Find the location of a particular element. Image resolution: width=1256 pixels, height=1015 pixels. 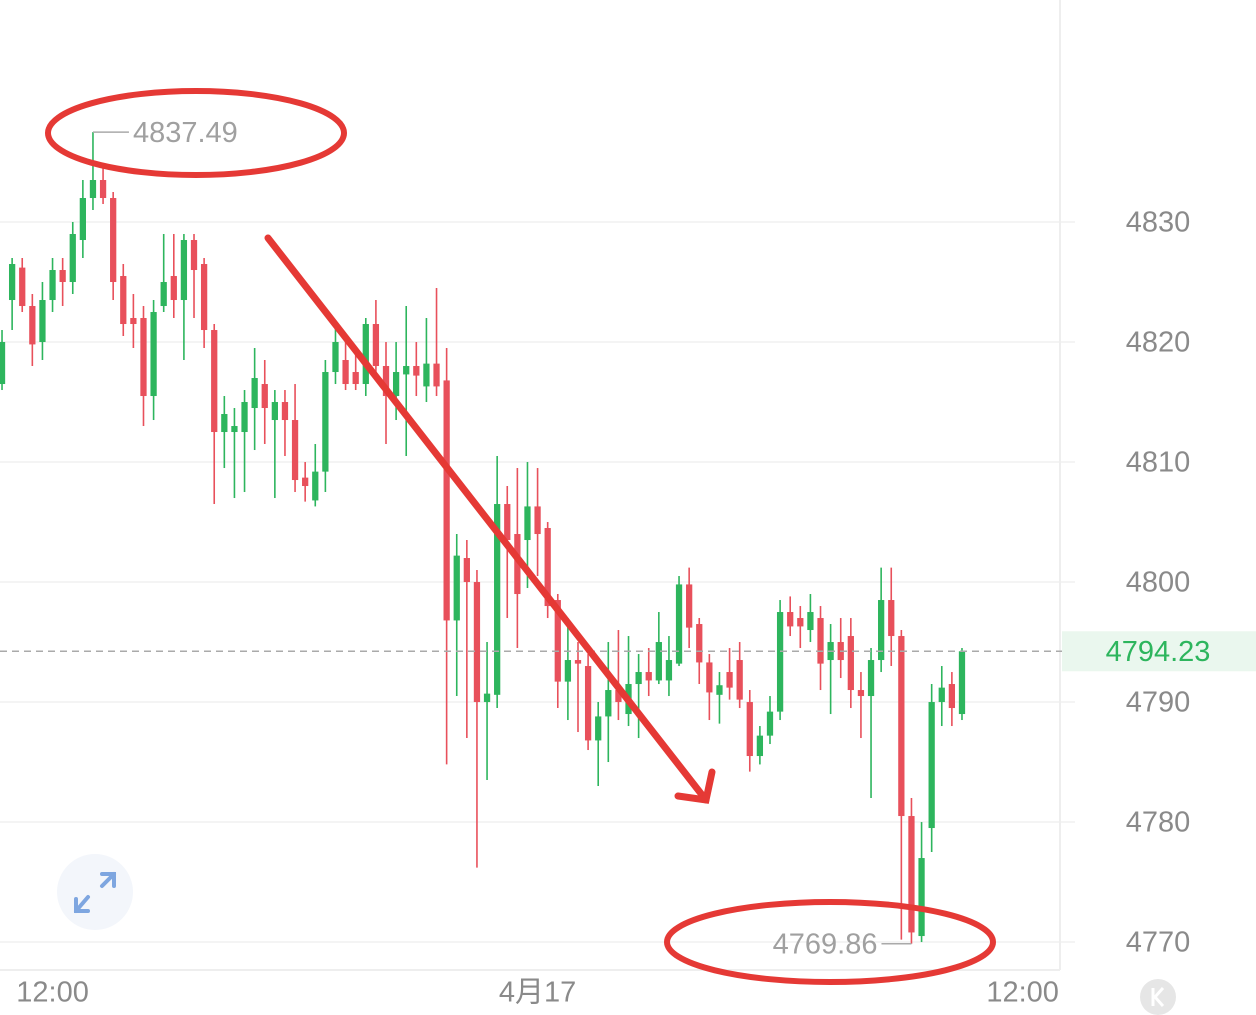

y-tick-label: 4820 is located at coordinates (1158, 343).